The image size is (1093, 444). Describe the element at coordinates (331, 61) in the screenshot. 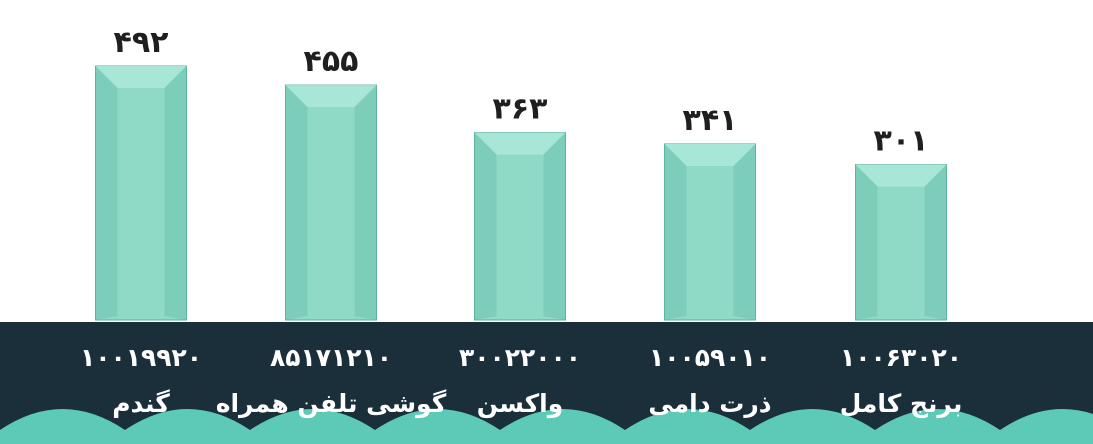

I see `value-label-2: ۴۵۵` at that location.